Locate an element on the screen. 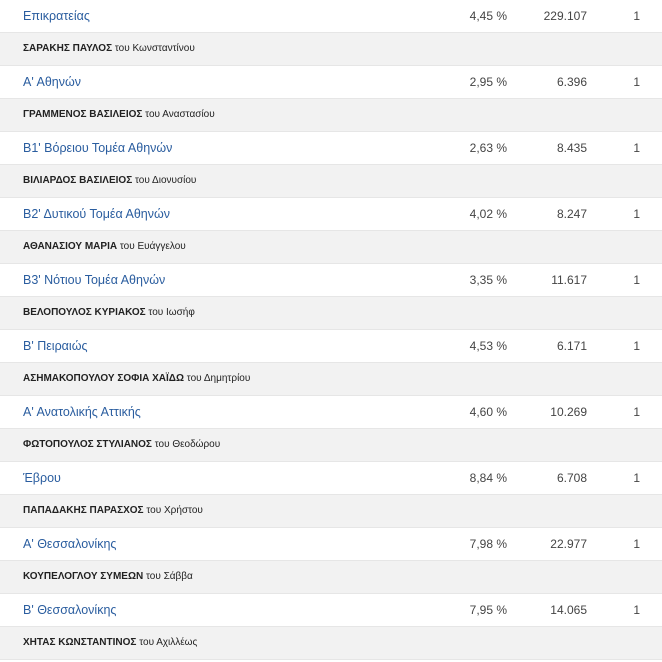  candidate-row: ΧΗΤΑΣ ΚΩΝΣΤΑΝΤΙΝΟΣ του Αχιλλέως is located at coordinates (331, 643).